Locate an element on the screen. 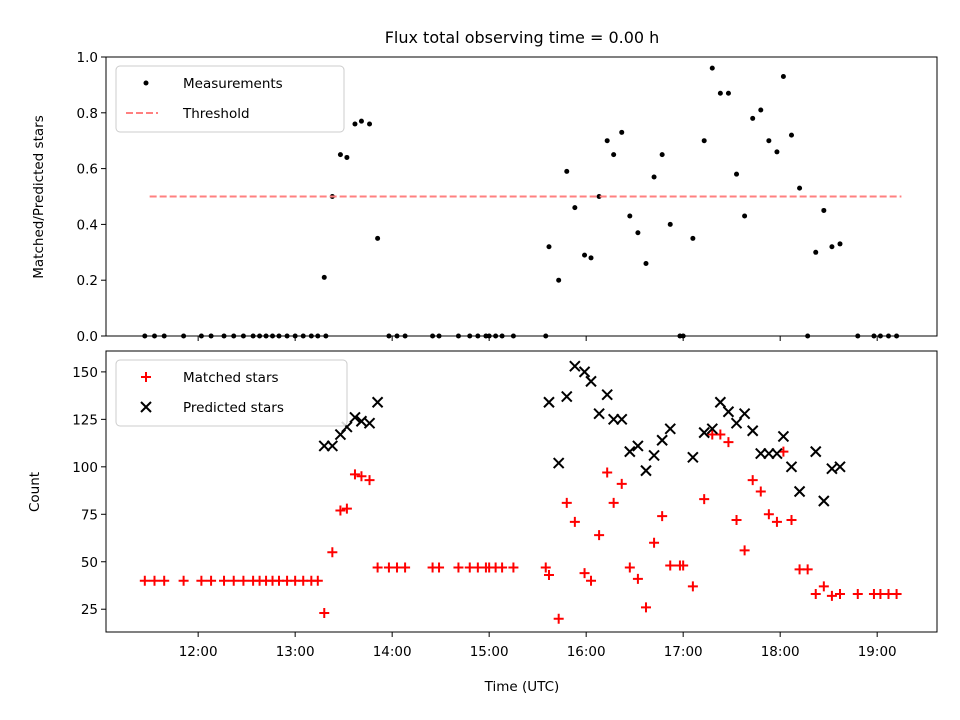  x-tick-label: 14:00 is located at coordinates (392, 652).